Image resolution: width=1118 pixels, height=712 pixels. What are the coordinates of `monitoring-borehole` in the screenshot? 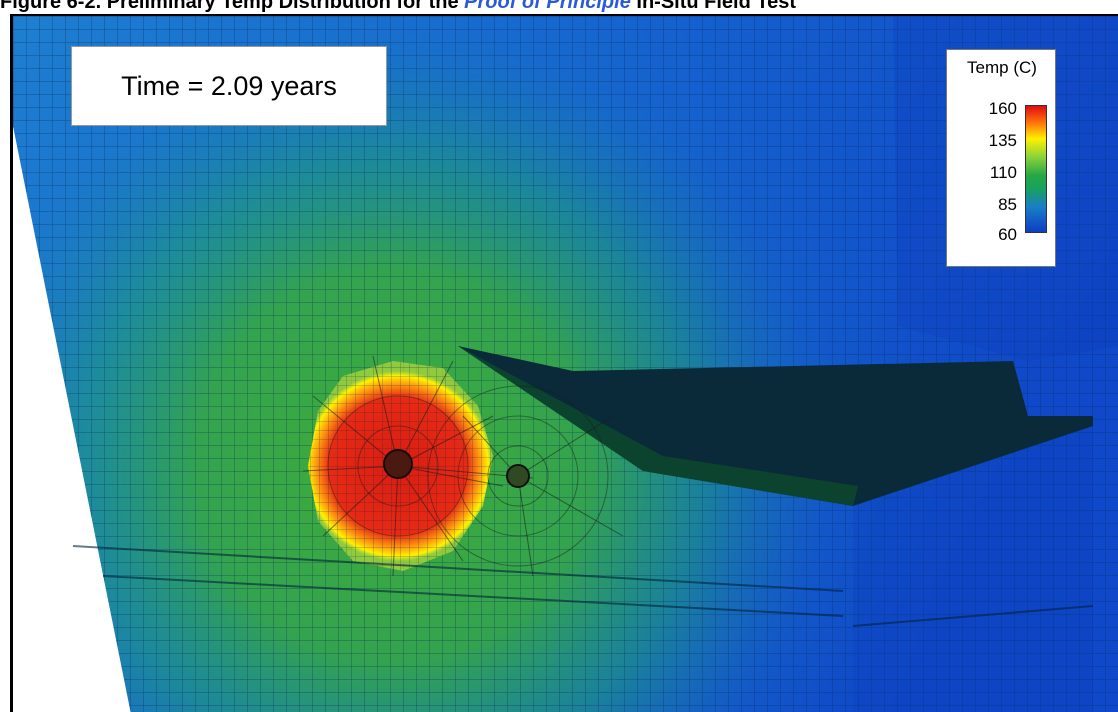 It's located at (518, 476).